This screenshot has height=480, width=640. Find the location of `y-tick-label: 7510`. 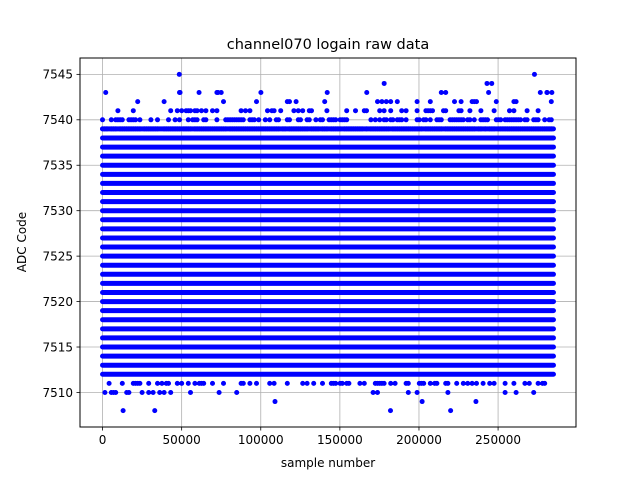

y-tick-label: 7510 is located at coordinates (57, 393).